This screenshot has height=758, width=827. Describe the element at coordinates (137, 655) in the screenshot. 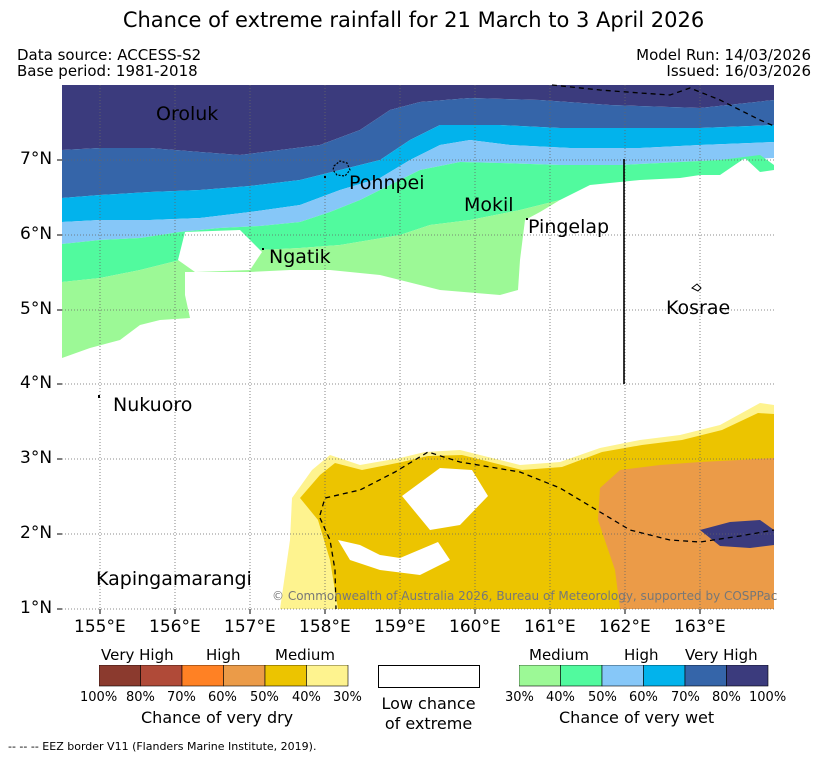

I see `dry-header-very-high: Very High` at that location.